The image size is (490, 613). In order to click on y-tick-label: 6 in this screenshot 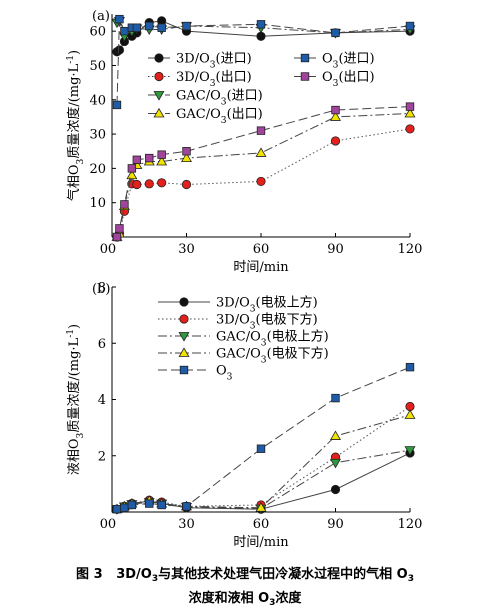, I will do `click(102, 344)`.